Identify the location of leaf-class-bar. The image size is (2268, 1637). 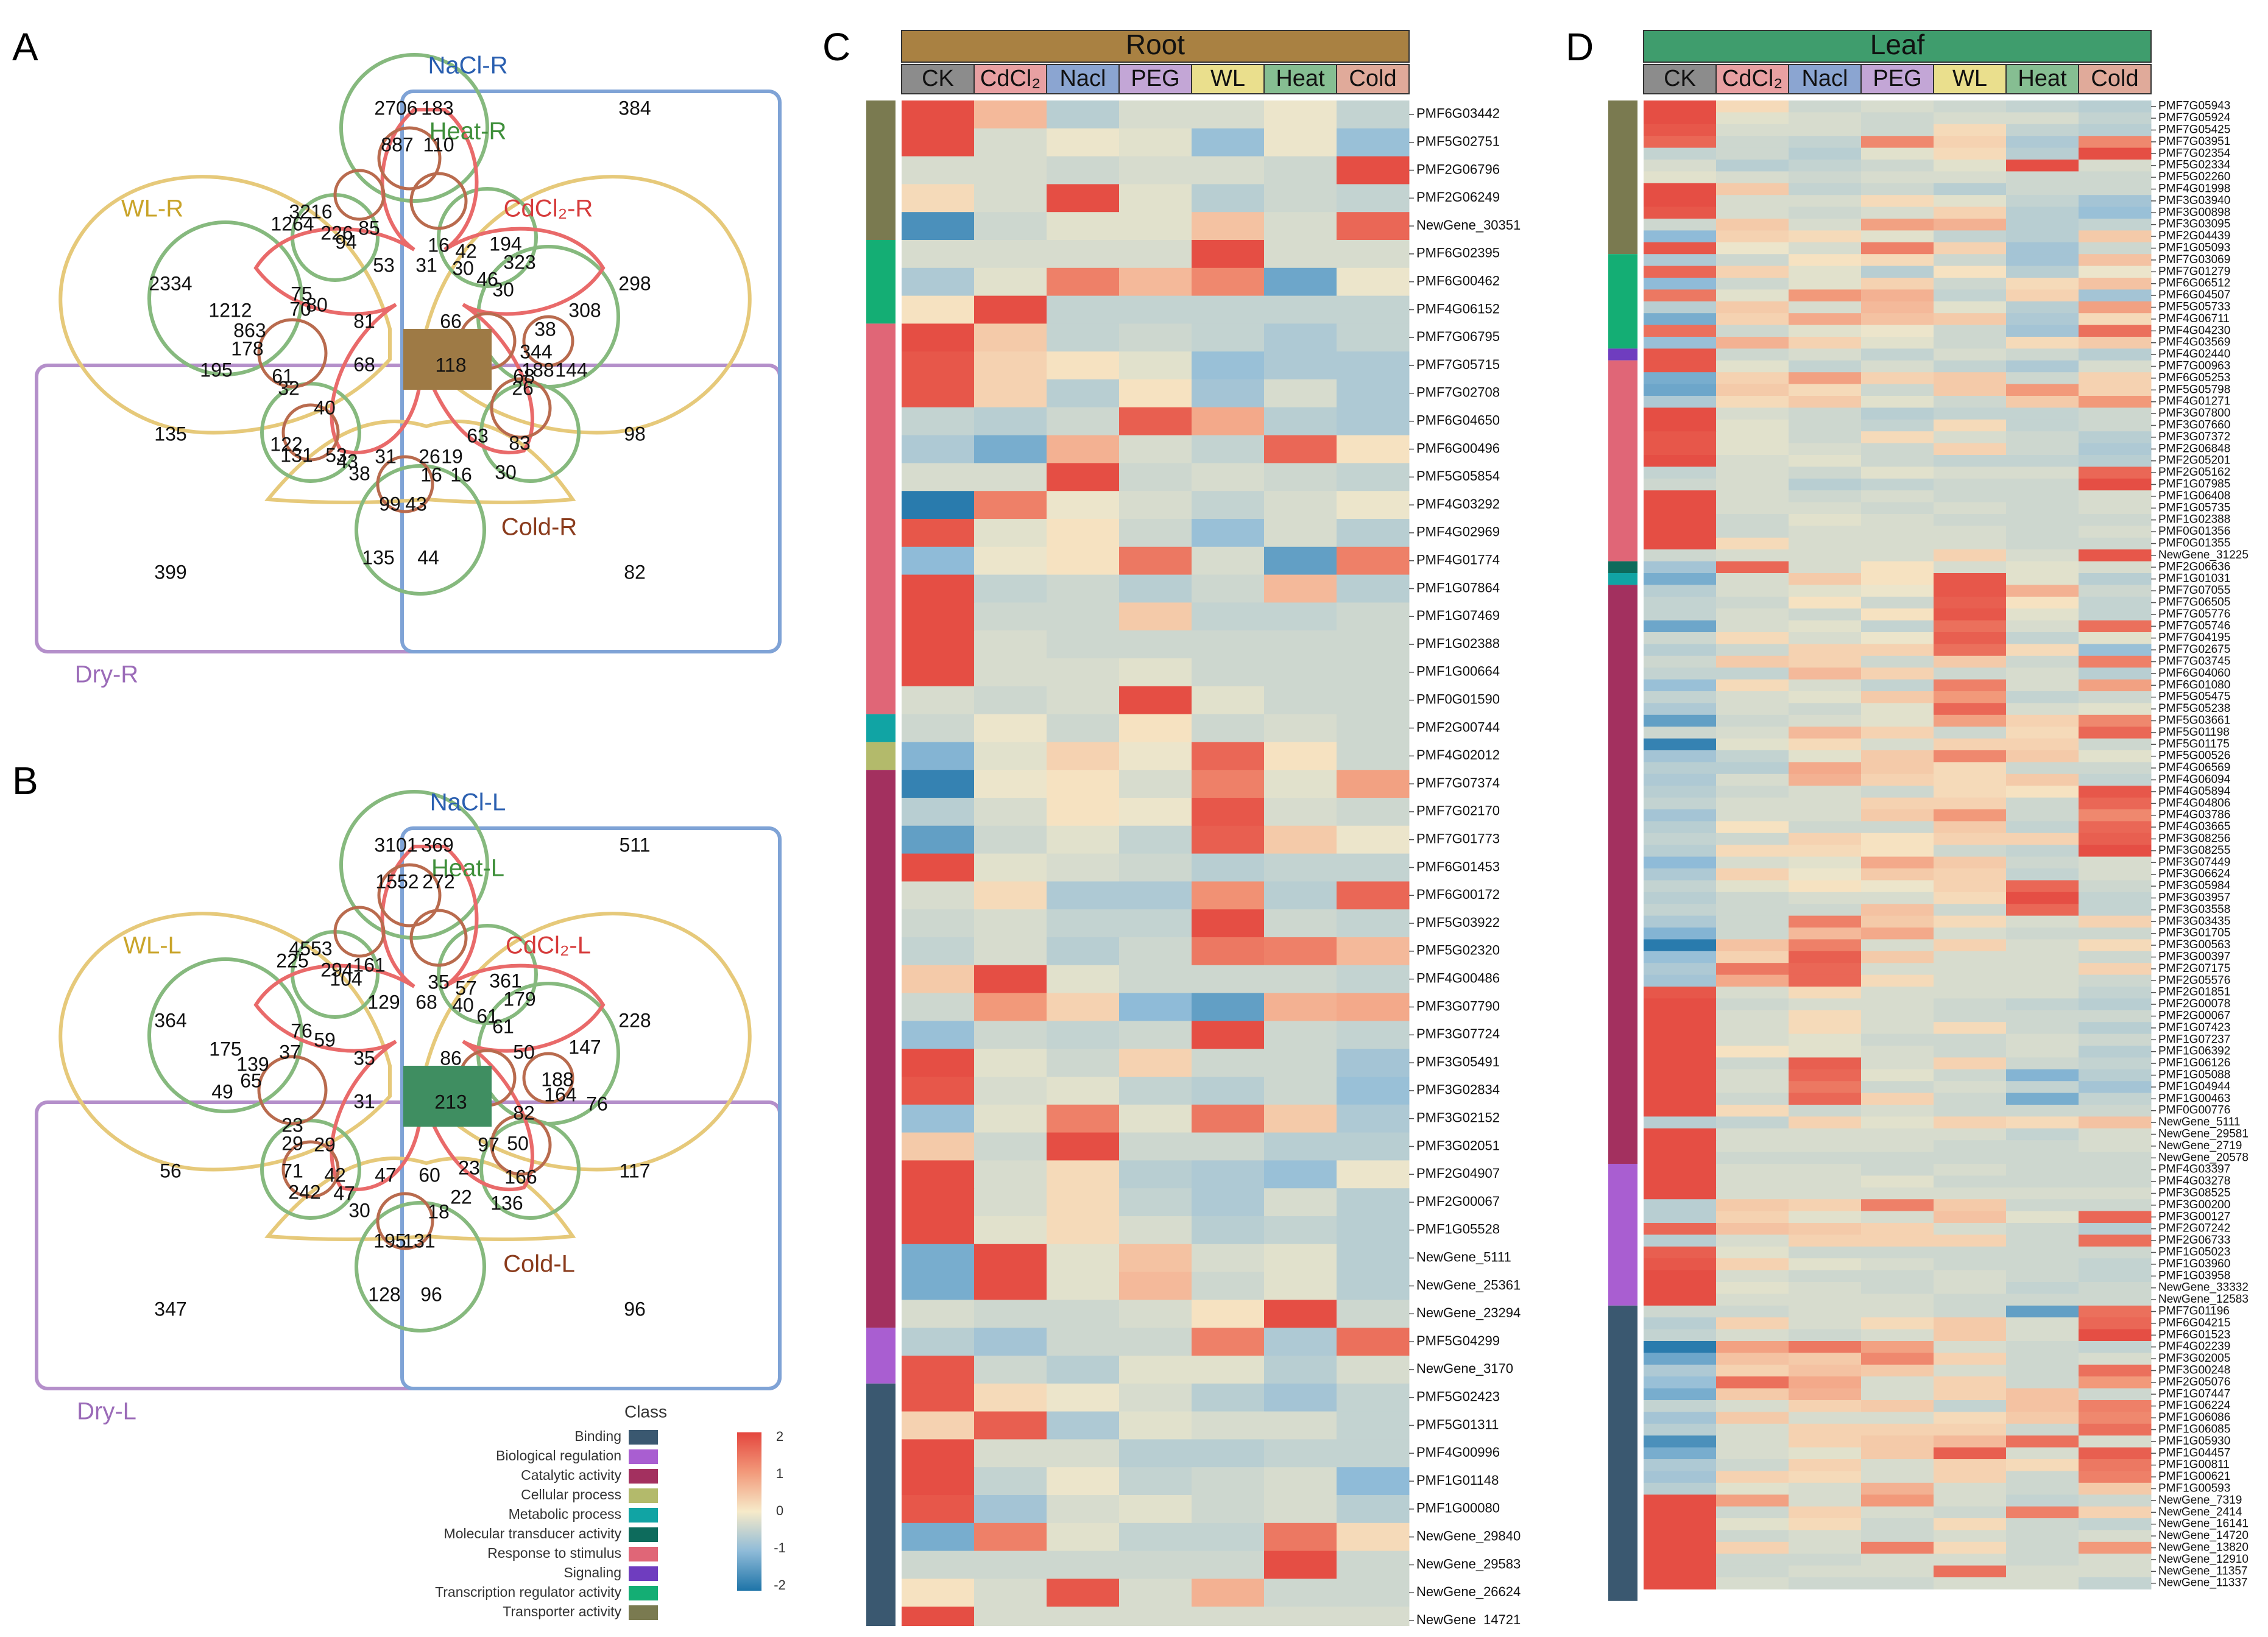
(1623, 354).